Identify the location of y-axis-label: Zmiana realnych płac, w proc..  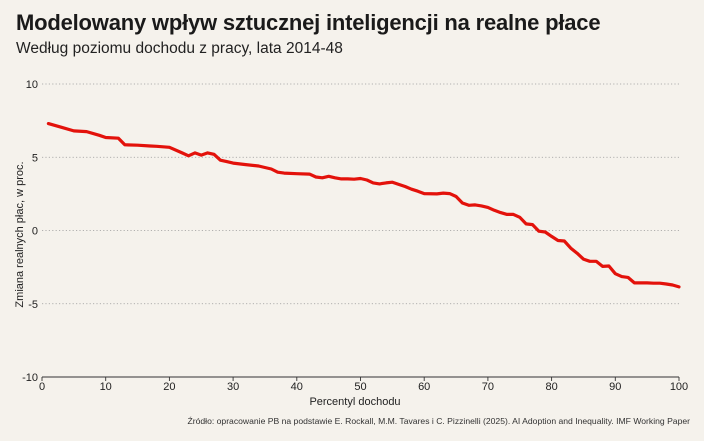
(20, 234).